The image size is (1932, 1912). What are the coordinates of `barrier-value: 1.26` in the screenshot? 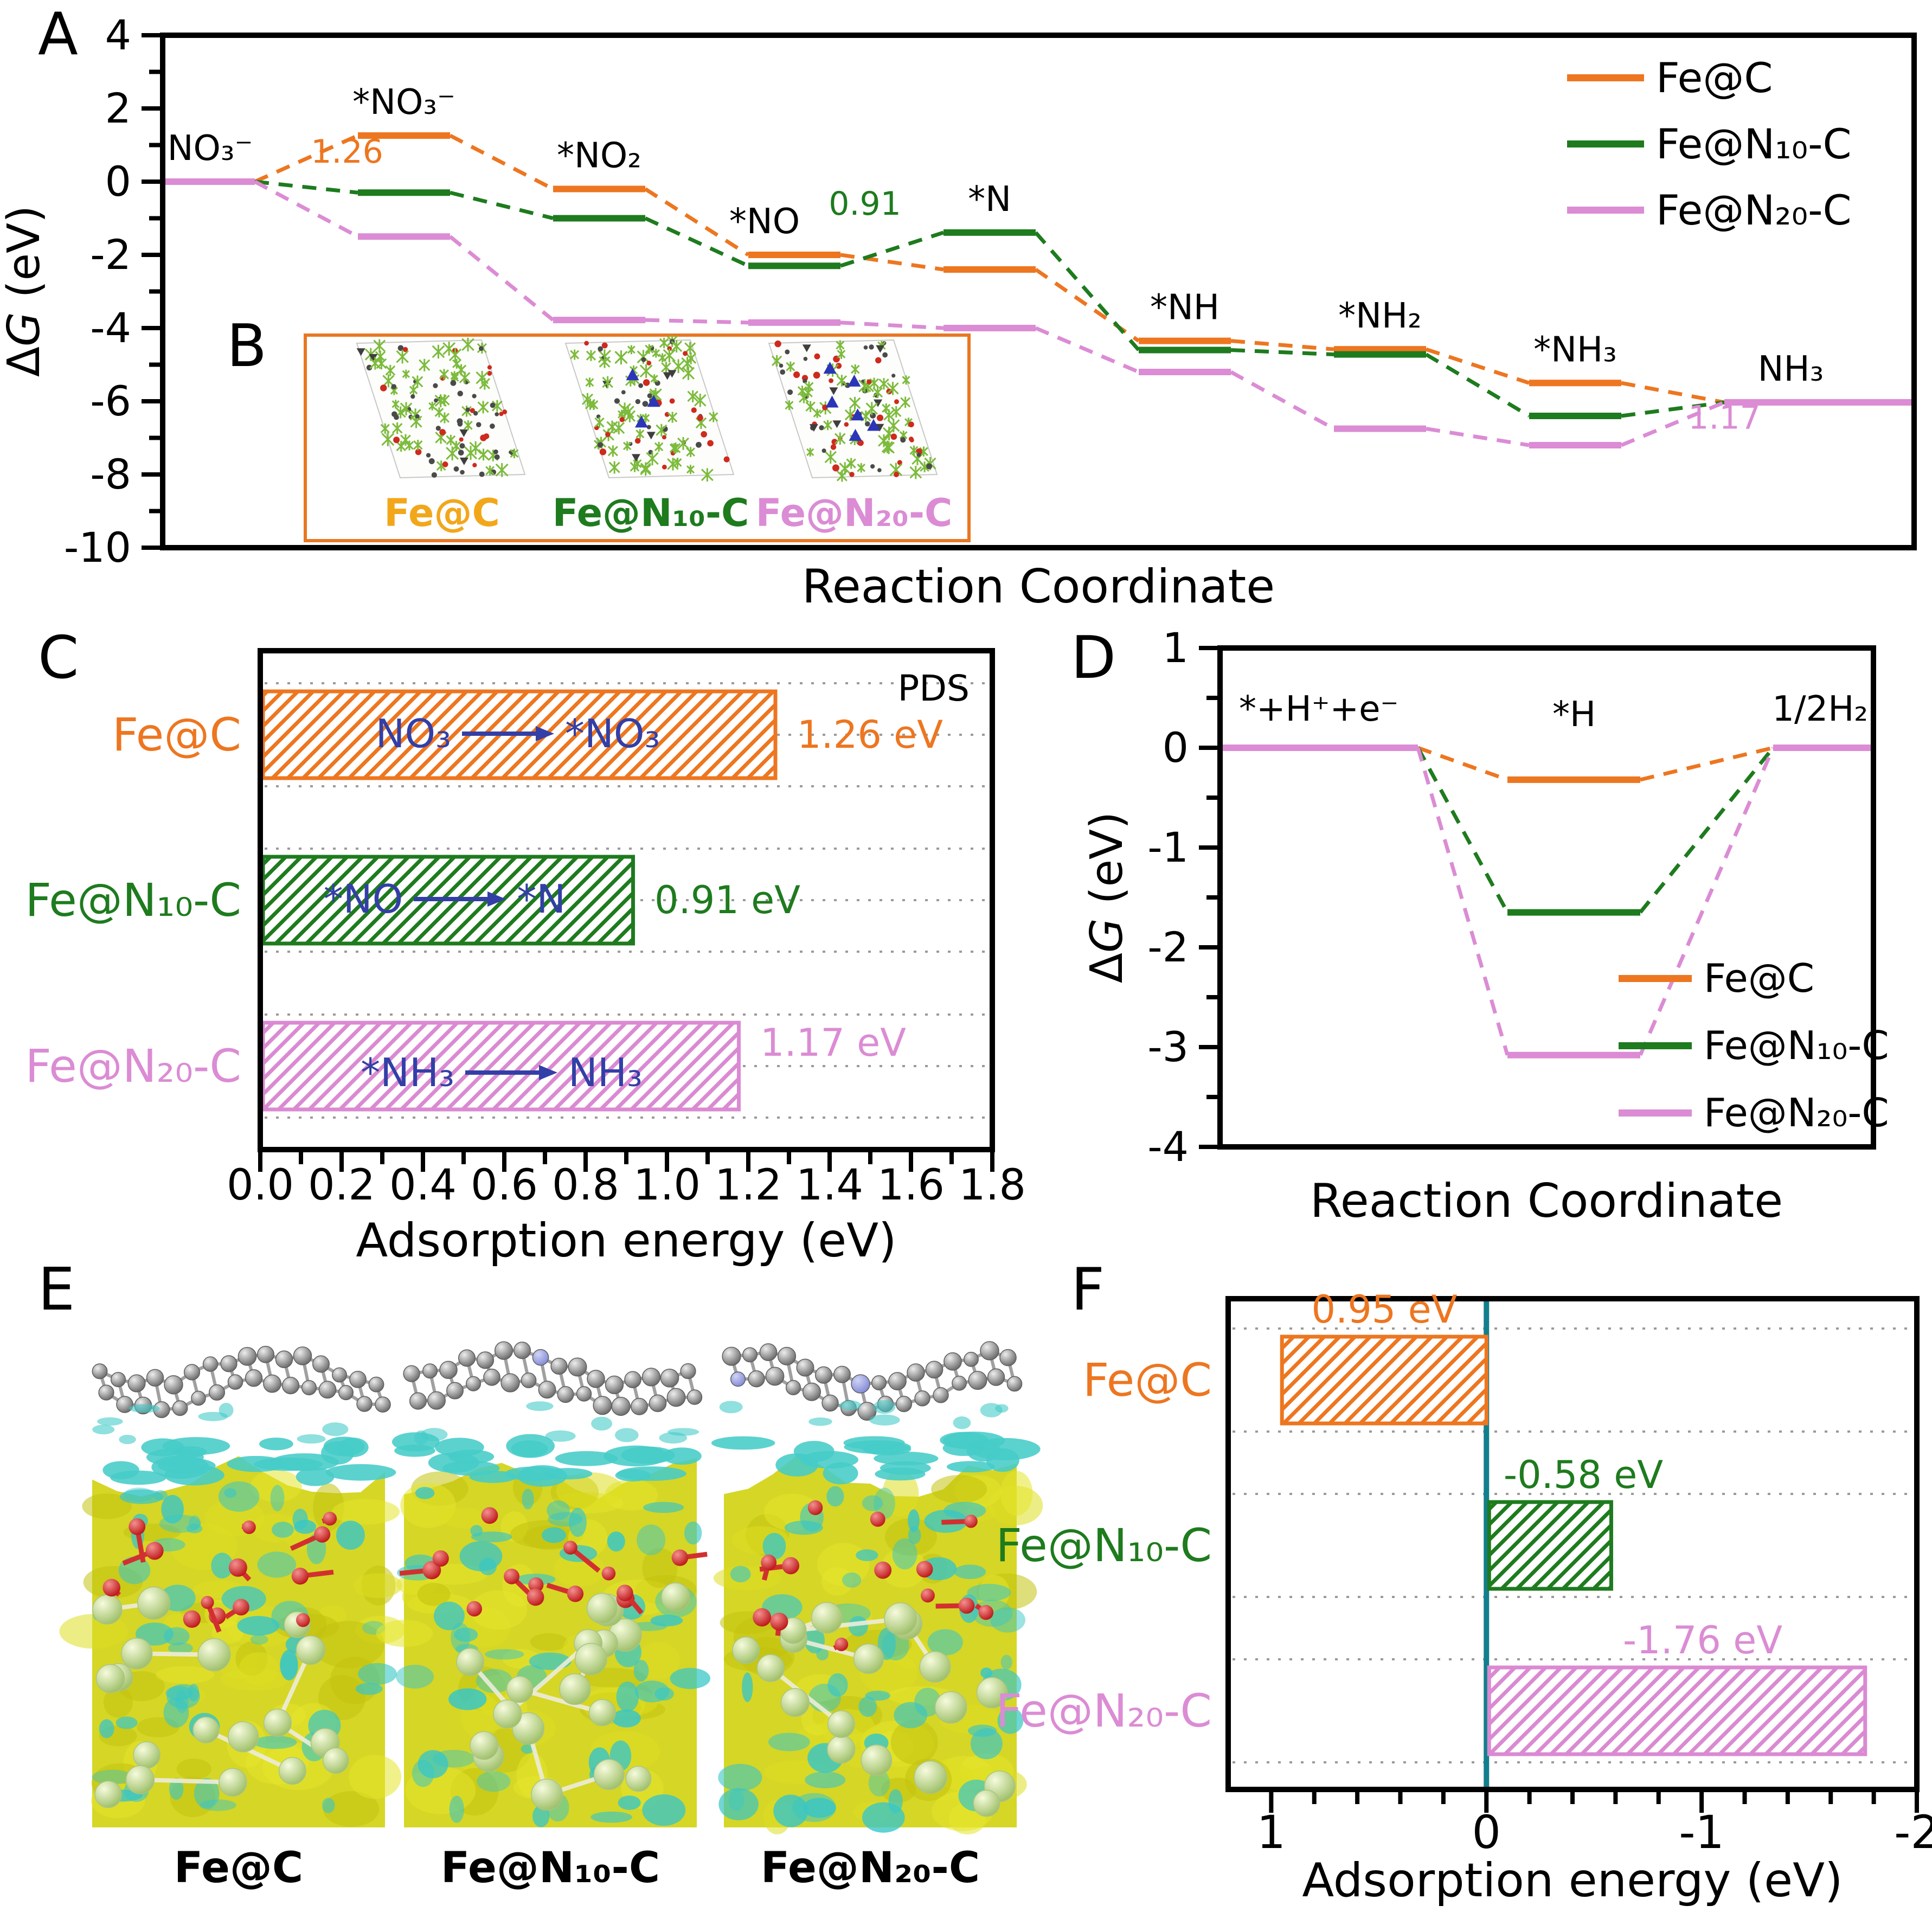 It's located at (347, 152).